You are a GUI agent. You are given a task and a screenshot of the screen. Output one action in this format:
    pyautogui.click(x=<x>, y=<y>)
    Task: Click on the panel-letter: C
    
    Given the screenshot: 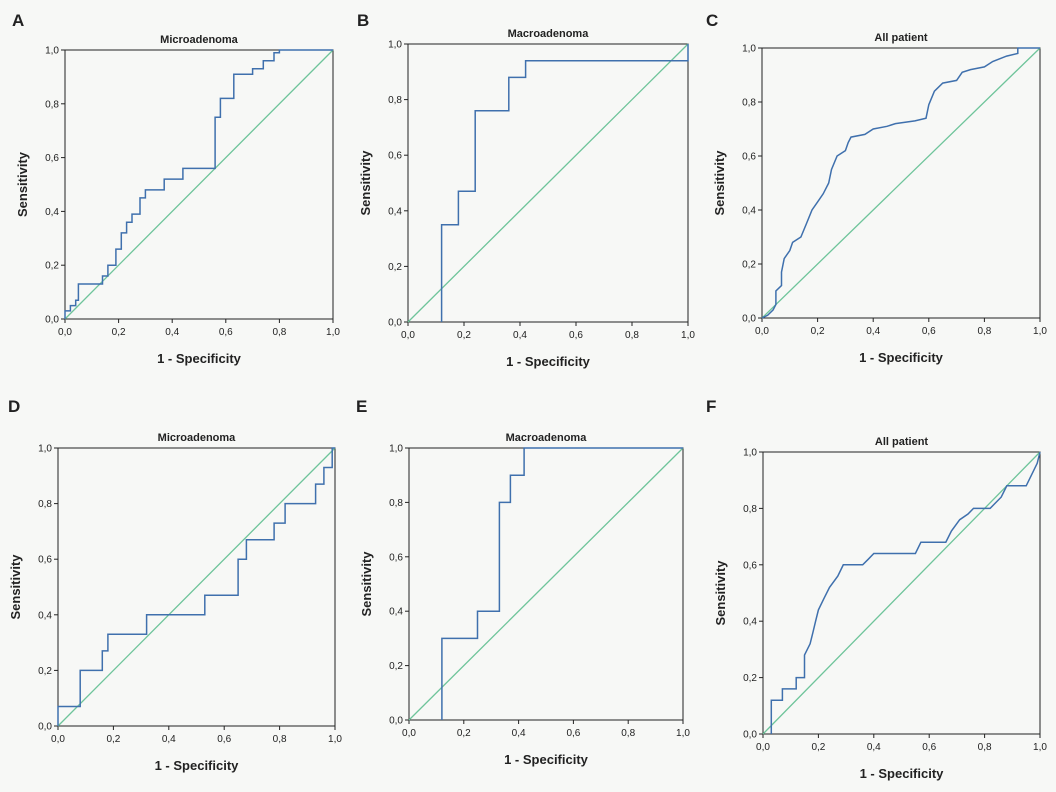 What is the action you would take?
    pyautogui.click(x=712, y=20)
    